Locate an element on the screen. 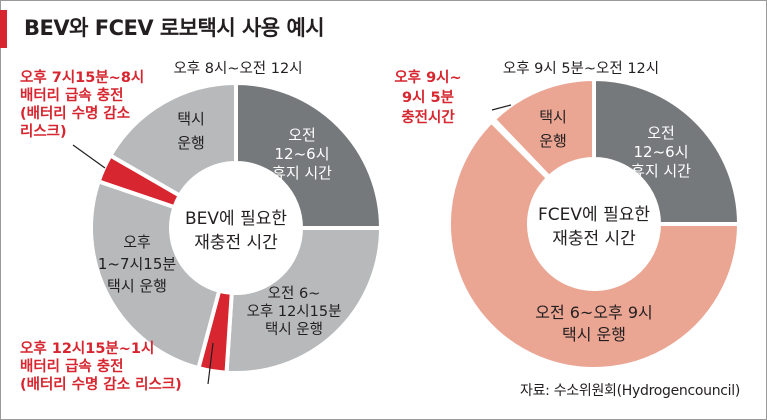 Image resolution: width=767 pixels, height=420 pixels. chart-title: BEV와 FCEV 로보택시 사용 예시 is located at coordinates (174, 28).